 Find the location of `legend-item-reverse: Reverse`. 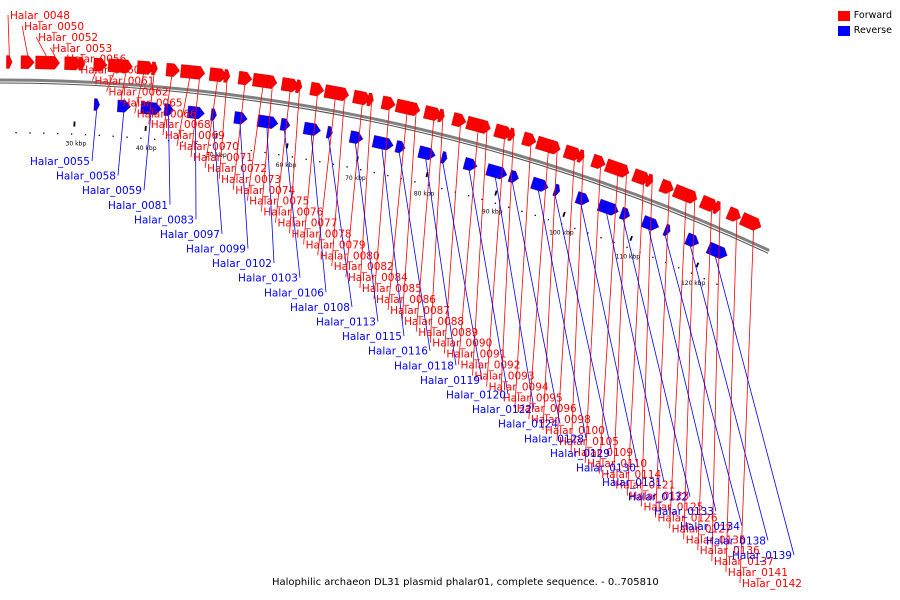

legend-item-reverse: Reverse is located at coordinates (864, 30).